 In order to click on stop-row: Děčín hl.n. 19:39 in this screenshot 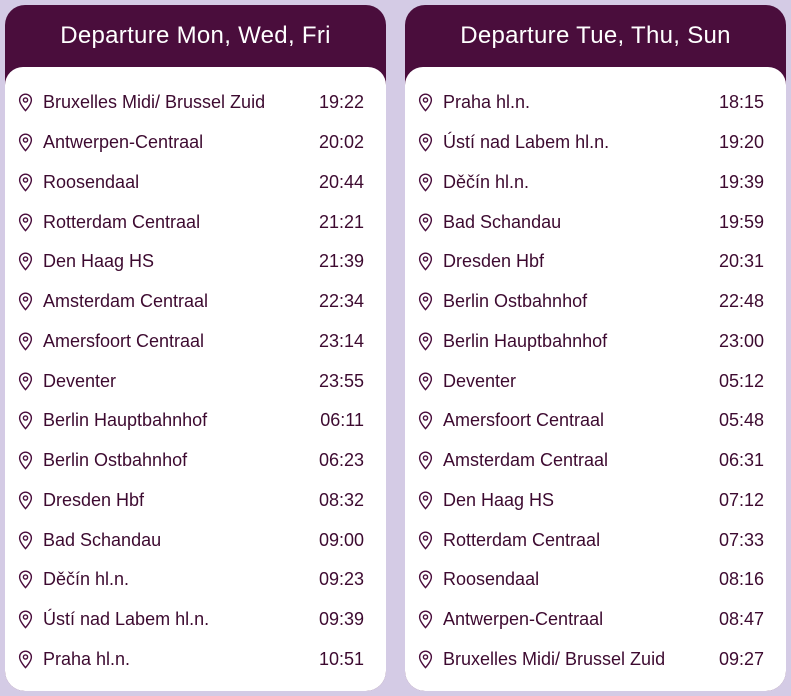, I will do `click(589, 183)`.